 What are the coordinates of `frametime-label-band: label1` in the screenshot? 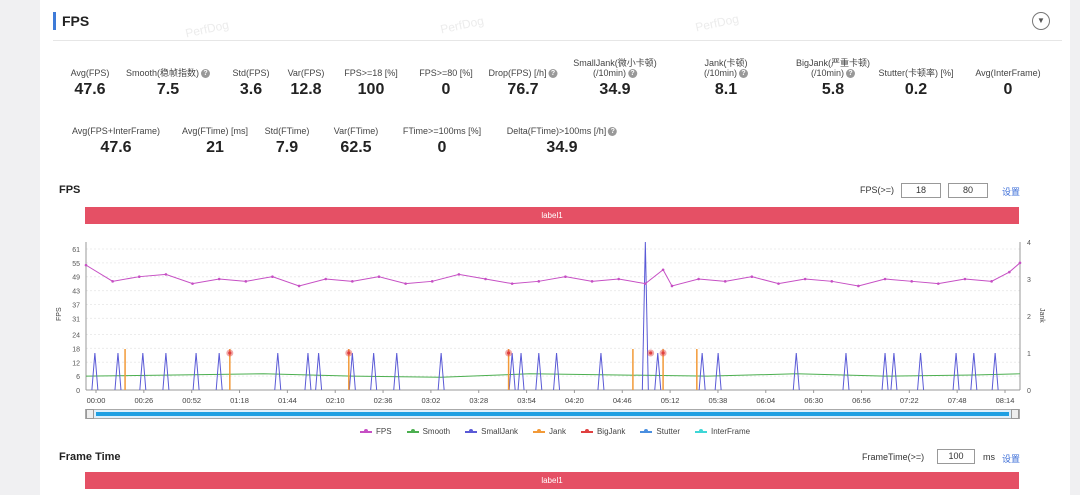 It's located at (552, 480).